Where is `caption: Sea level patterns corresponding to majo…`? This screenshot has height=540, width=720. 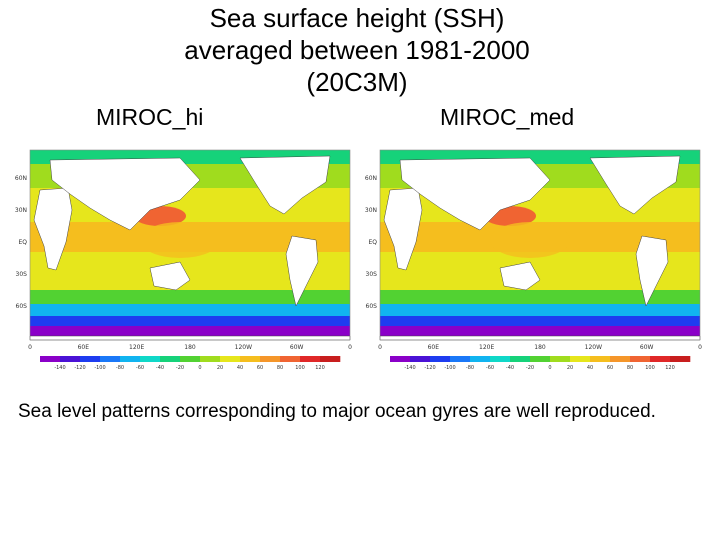
caption: Sea level patterns corresponding to majo… is located at coordinates (337, 411).